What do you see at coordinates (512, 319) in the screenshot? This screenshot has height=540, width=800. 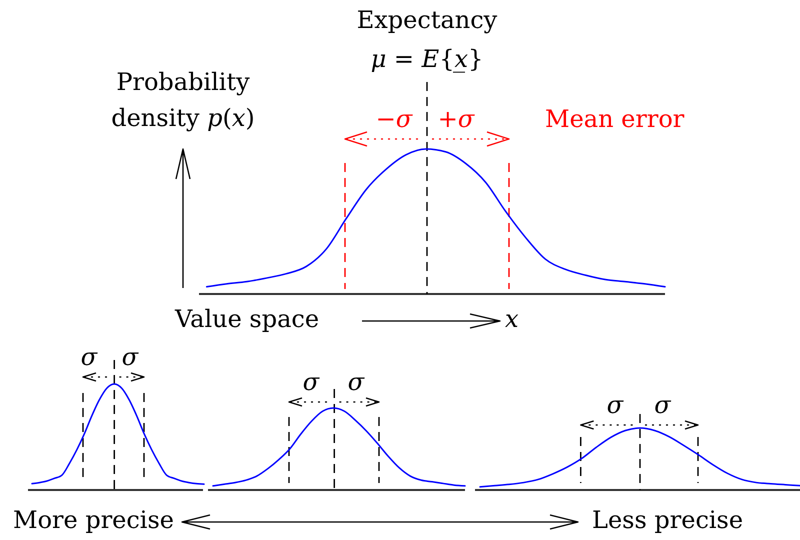 I see `text: x` at bounding box center [512, 319].